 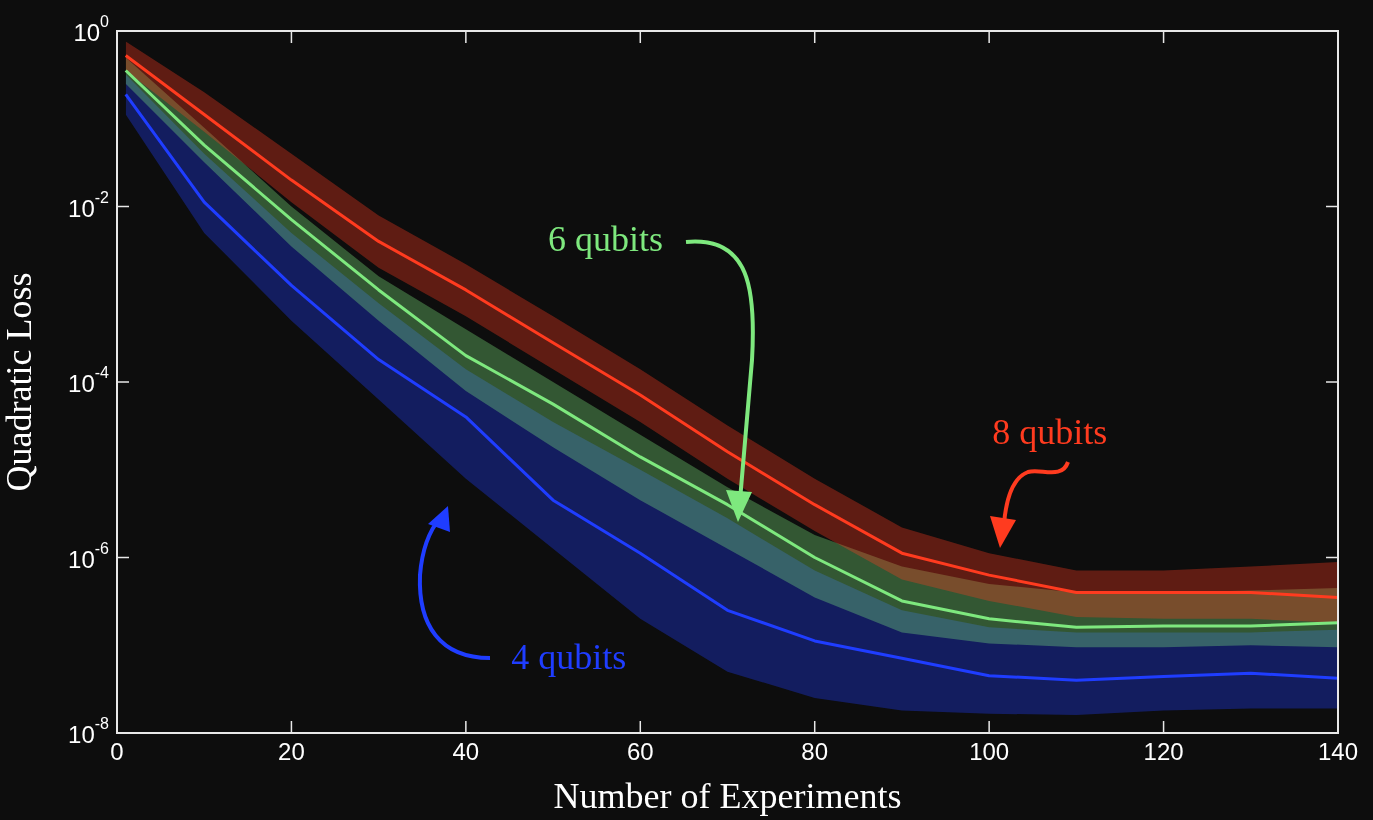 I want to click on text: 6 qubits, so click(x=605, y=239).